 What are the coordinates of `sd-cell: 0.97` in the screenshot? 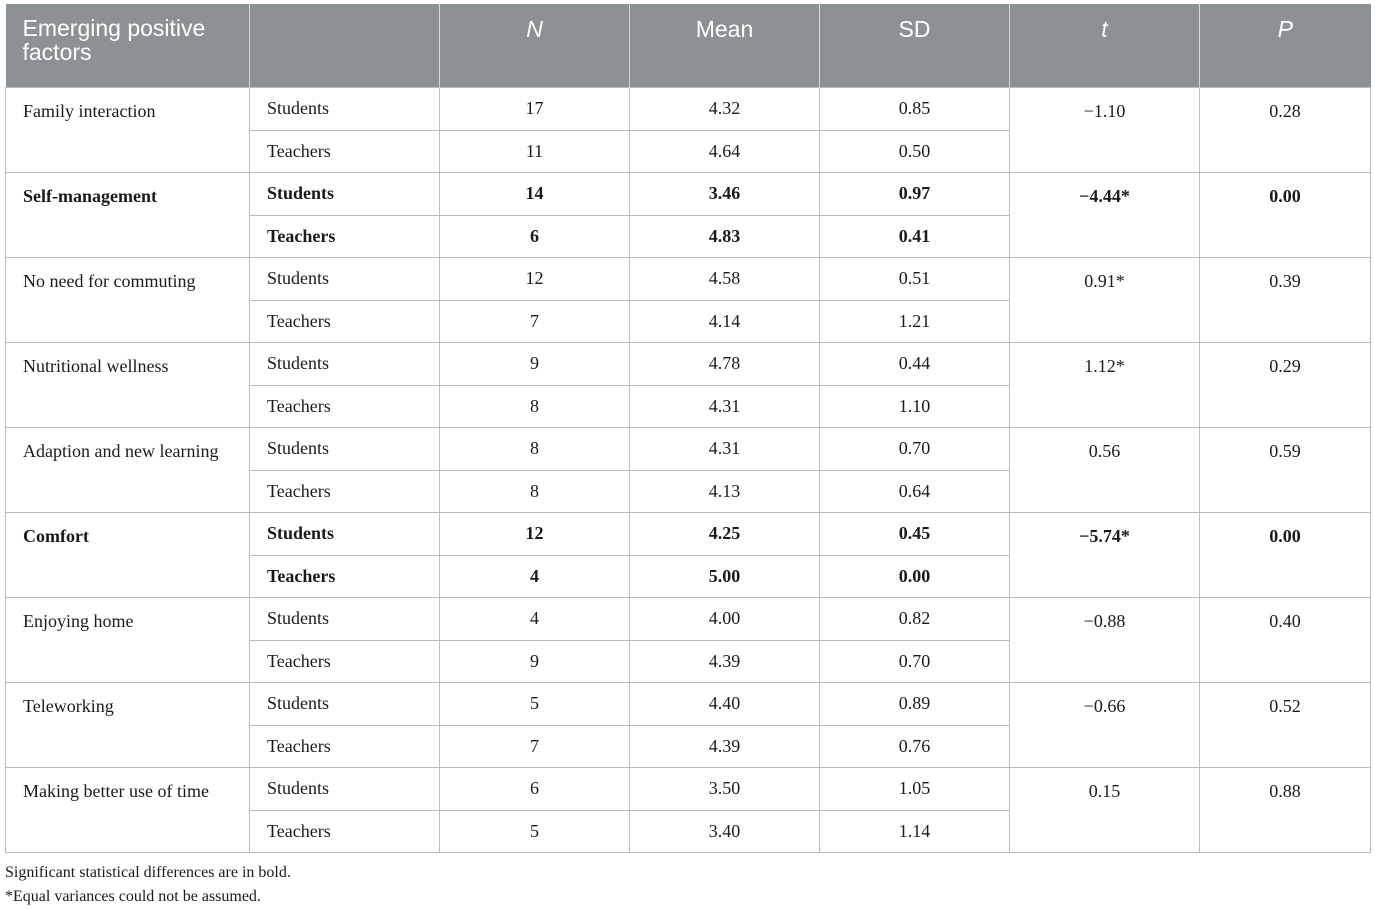 It's located at (914, 194).